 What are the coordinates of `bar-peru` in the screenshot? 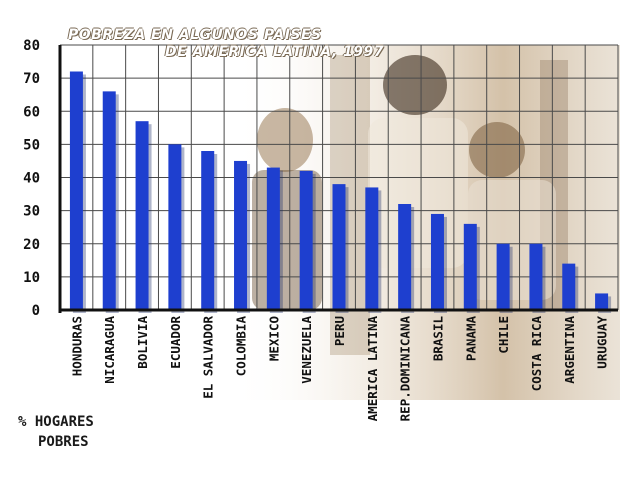 It's located at (339, 247).